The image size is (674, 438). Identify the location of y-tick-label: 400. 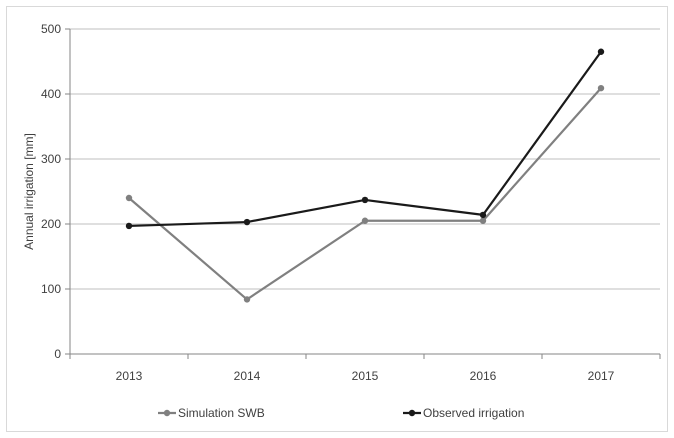
(51, 94).